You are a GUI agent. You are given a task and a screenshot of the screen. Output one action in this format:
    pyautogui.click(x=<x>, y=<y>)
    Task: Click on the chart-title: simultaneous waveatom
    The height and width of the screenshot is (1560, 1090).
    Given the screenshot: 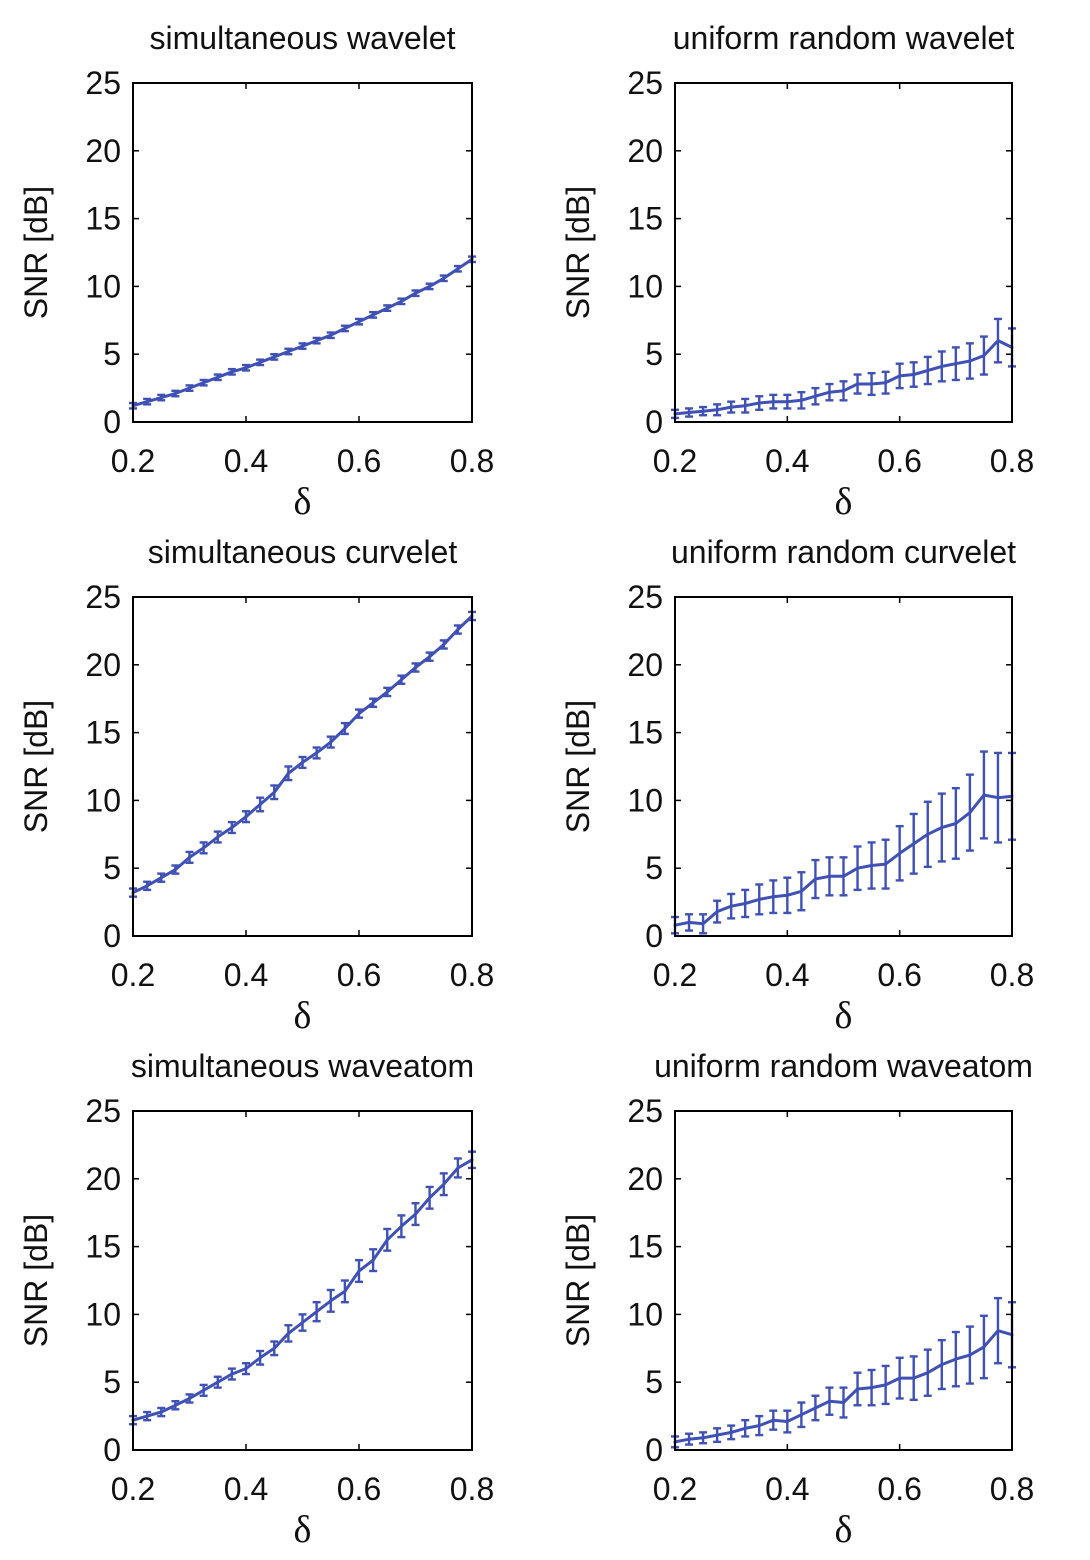 What is the action you would take?
    pyautogui.click(x=302, y=1066)
    